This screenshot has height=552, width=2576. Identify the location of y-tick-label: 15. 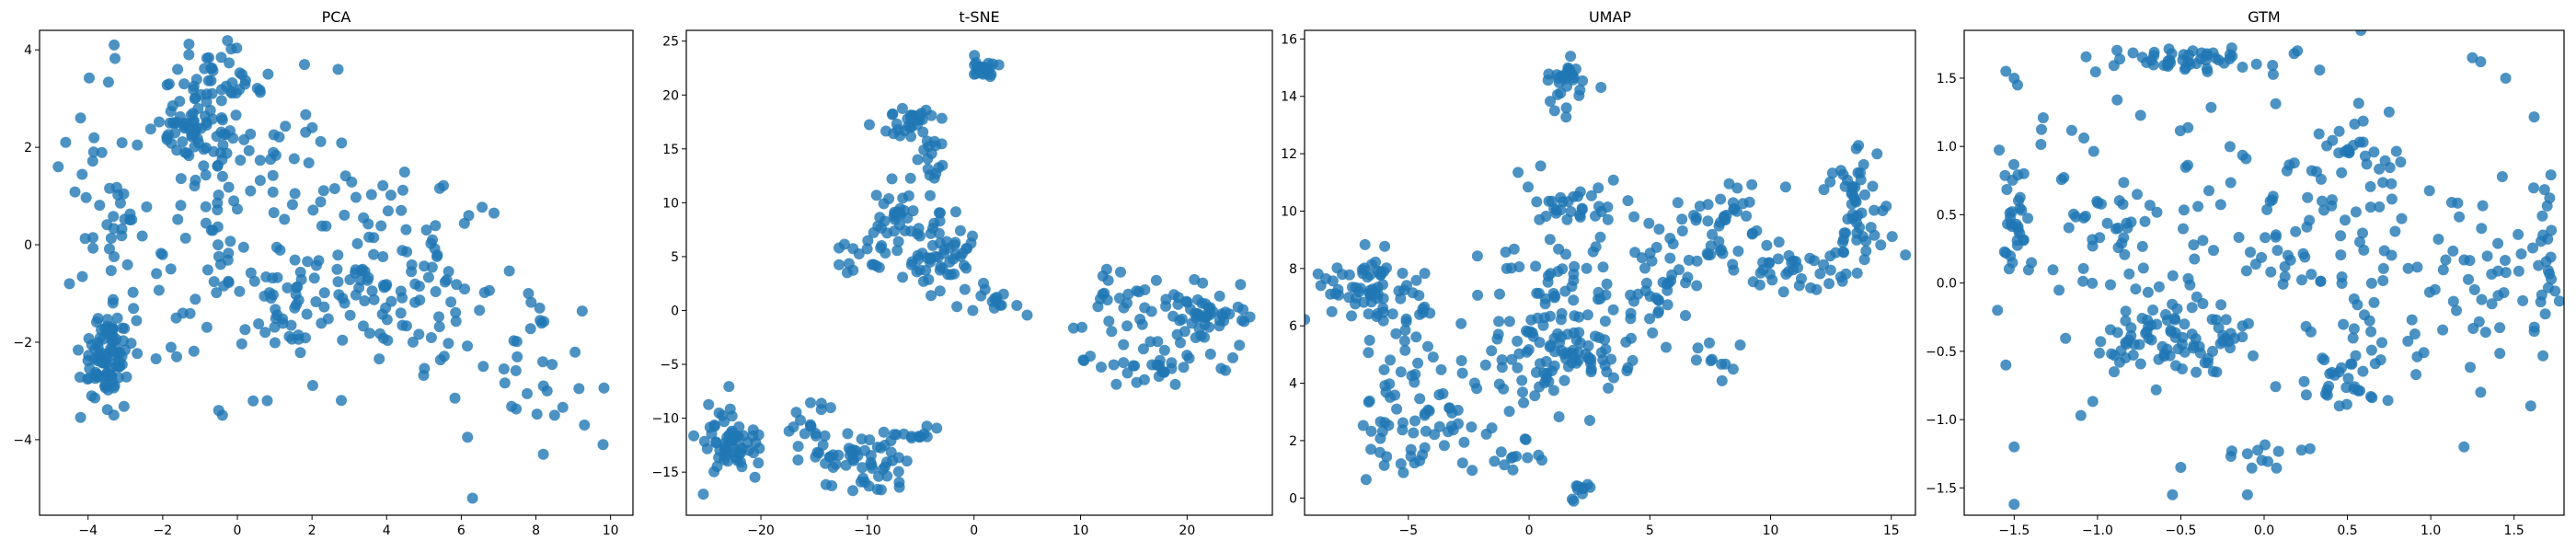
(670, 150).